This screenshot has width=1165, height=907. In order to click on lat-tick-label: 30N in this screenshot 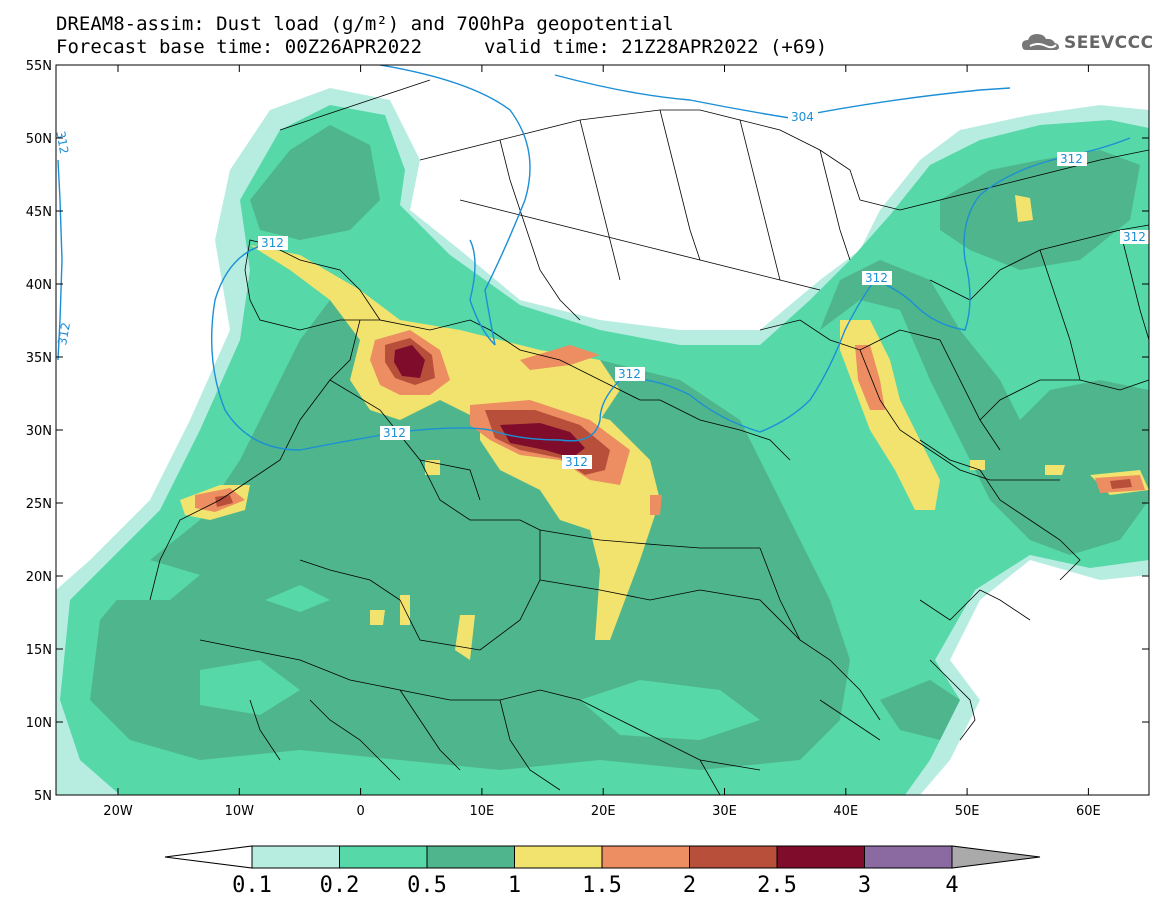, I will do `click(39, 431)`.